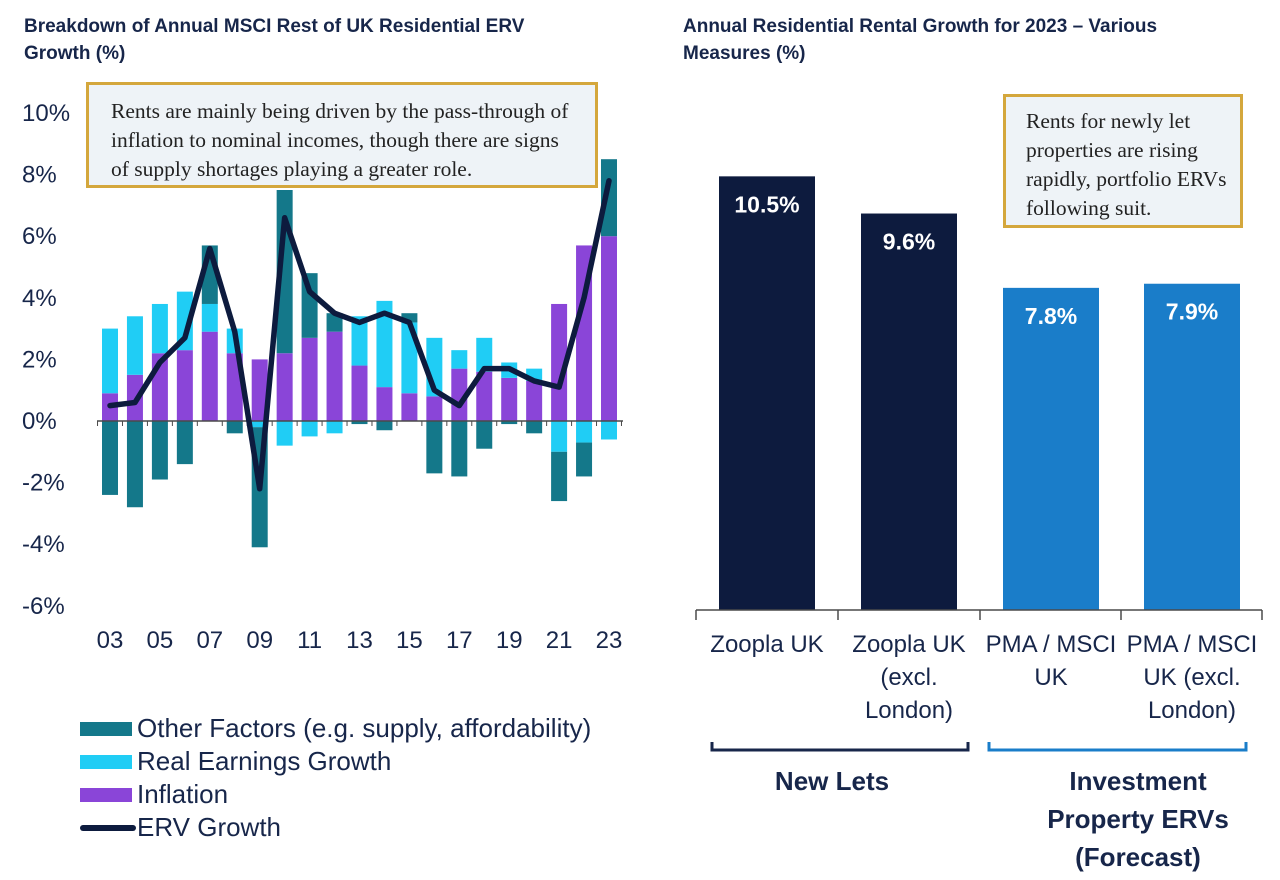 The image size is (1280, 880). What do you see at coordinates (39, 359) in the screenshot?
I see `y-tick-label: 2%` at bounding box center [39, 359].